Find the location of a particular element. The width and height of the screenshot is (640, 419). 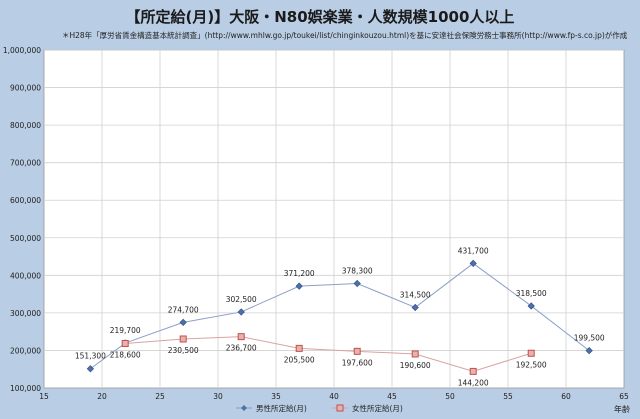

x-tick-label: 55 is located at coordinates (508, 396).